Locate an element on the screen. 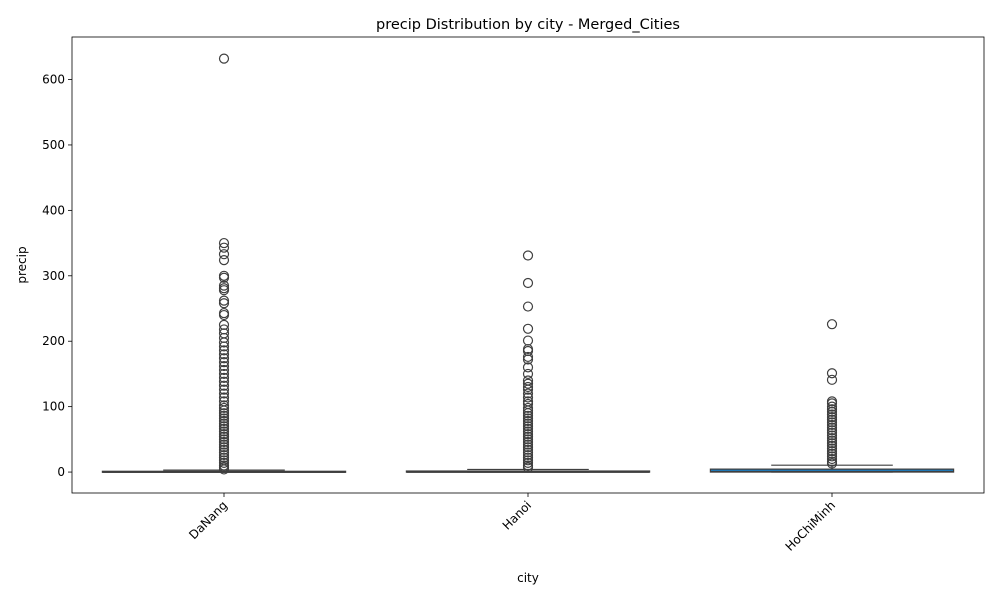 This screenshot has height=600, width=1000. y-axis: 0 100 200 300 400 500 600 is located at coordinates (57, 276).